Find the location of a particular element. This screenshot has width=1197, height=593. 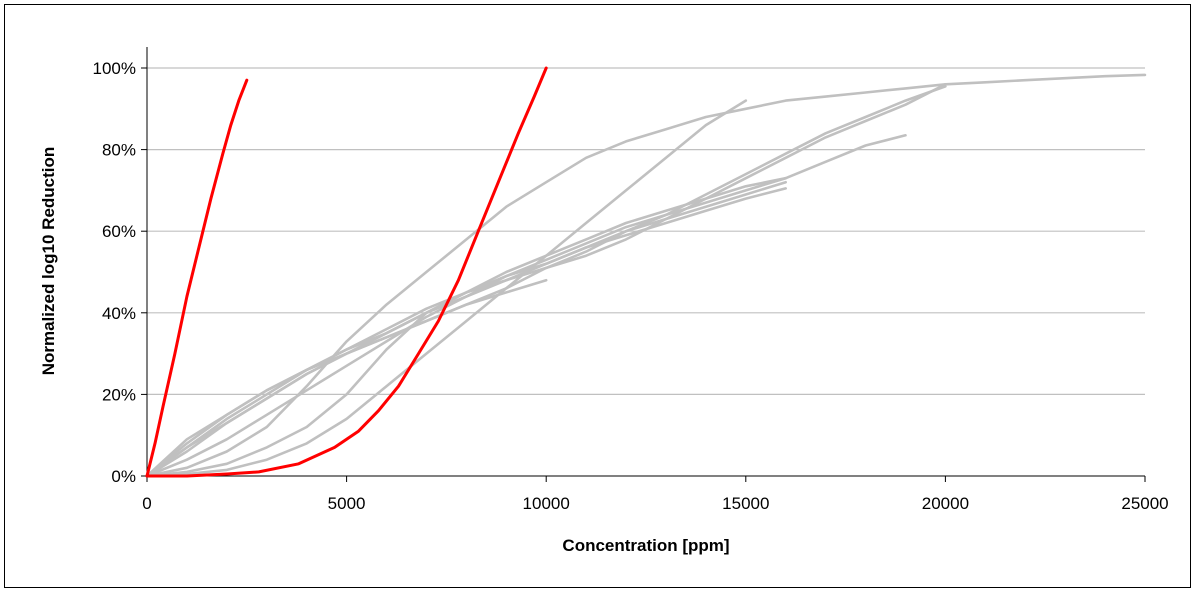

y-tick-label: 20% is located at coordinates (119, 394).